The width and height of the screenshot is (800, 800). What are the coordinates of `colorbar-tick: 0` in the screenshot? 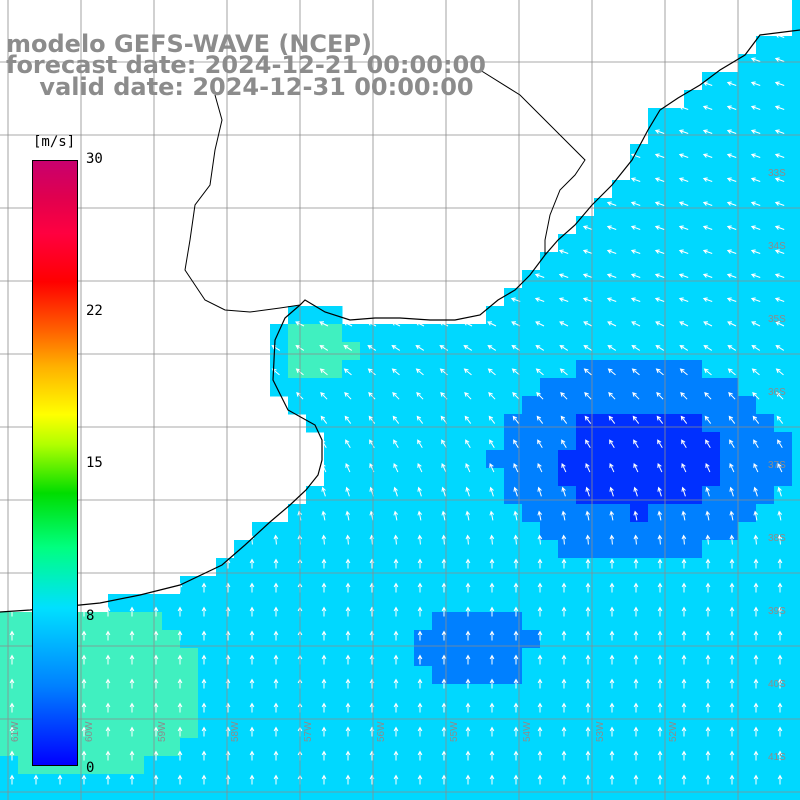 It's located at (90, 768).